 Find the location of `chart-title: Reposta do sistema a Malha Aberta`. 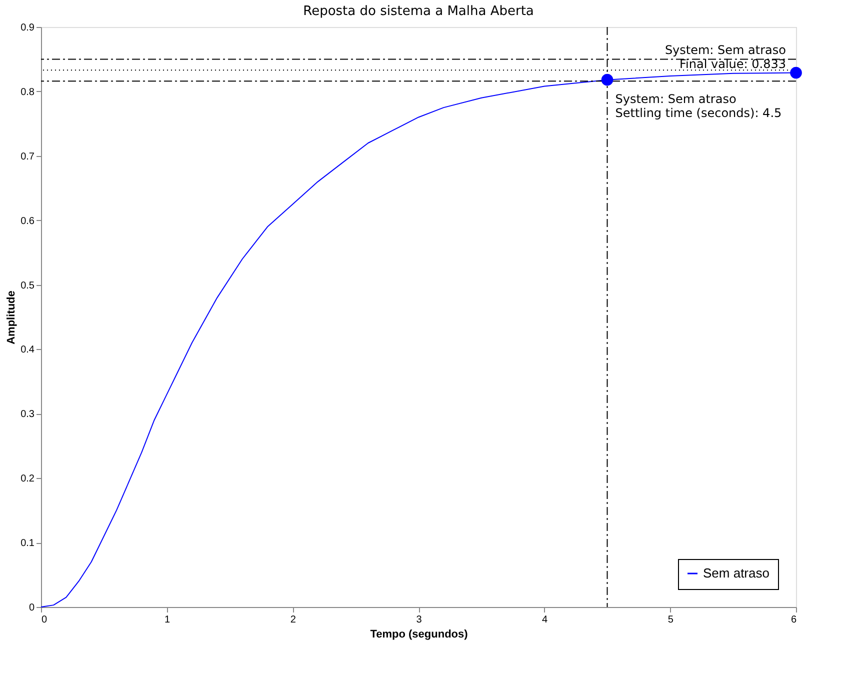

chart-title: Reposta do sistema a Malha Aberta is located at coordinates (418, 11).